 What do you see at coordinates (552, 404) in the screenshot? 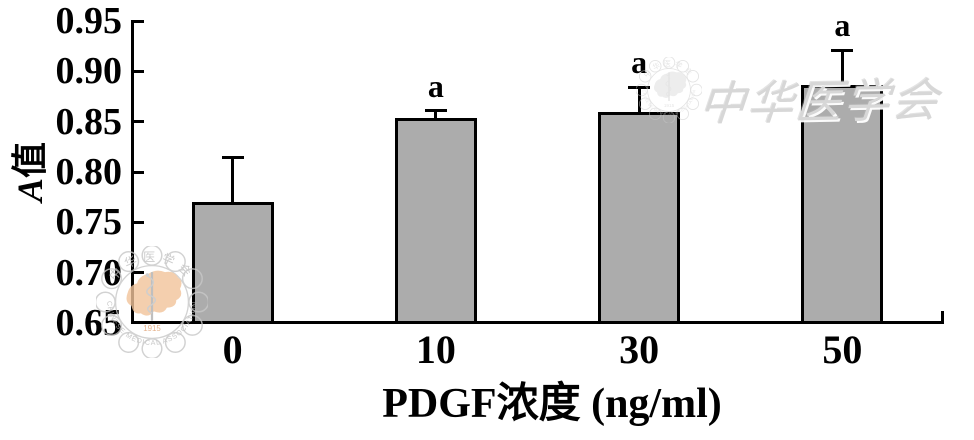
I see `x-axis-title: PDGF浓度 (ng/ml)` at bounding box center [552, 404].